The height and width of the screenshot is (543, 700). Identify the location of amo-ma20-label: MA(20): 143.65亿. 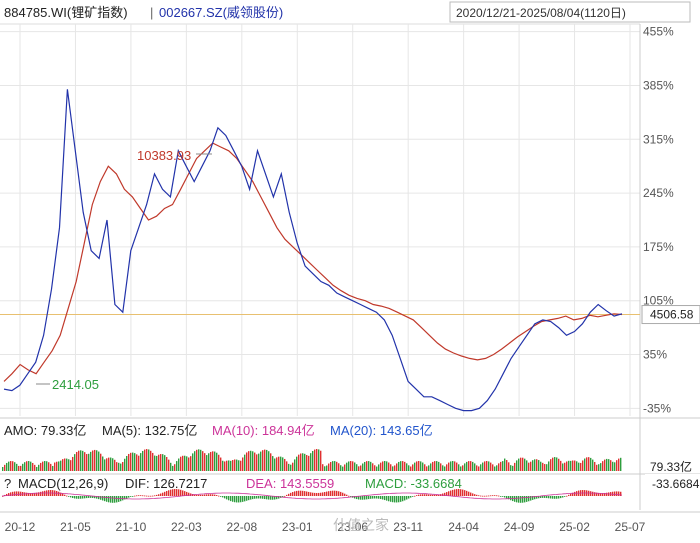
(381, 430).